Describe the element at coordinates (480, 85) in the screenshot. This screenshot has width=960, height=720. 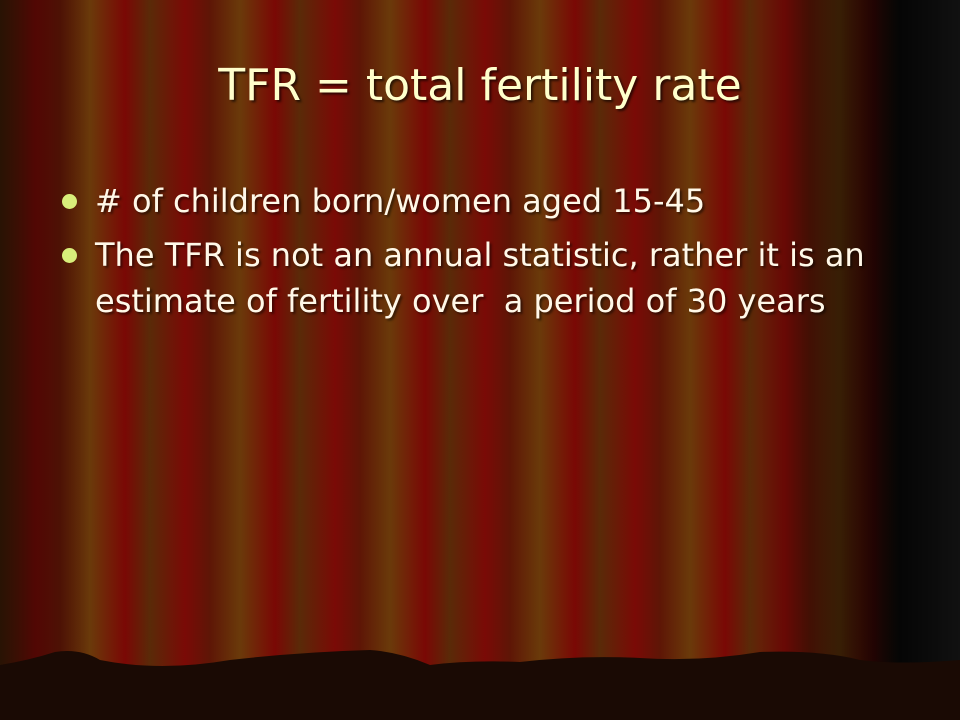
I see `slide-title: TFR = total fertility rate` at that location.